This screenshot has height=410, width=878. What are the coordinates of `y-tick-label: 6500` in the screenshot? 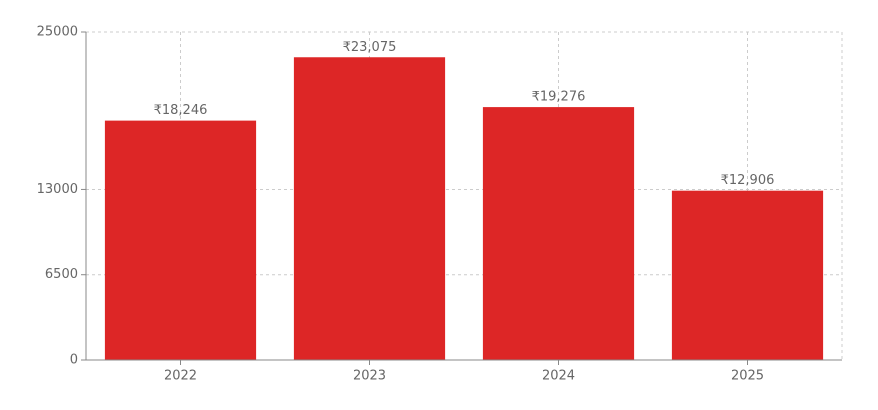 It's located at (61, 274).